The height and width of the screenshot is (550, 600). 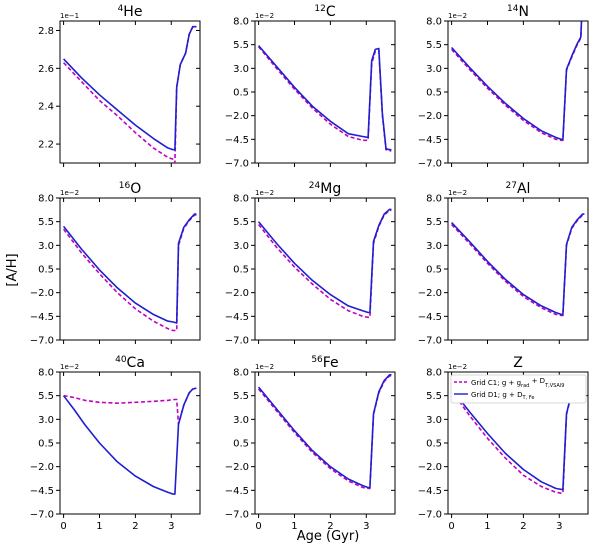 What do you see at coordinates (46, 31) in the screenshot?
I see `y-tick-label: 2.8` at bounding box center [46, 31].